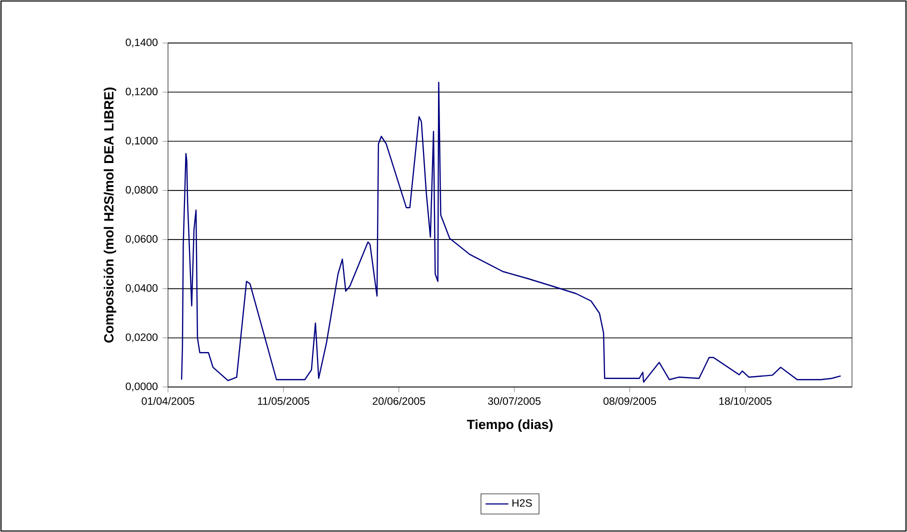 Image resolution: width=907 pixels, height=532 pixels. What do you see at coordinates (142, 387) in the screenshot?
I see `y-tick-label: 0,0000` at bounding box center [142, 387].